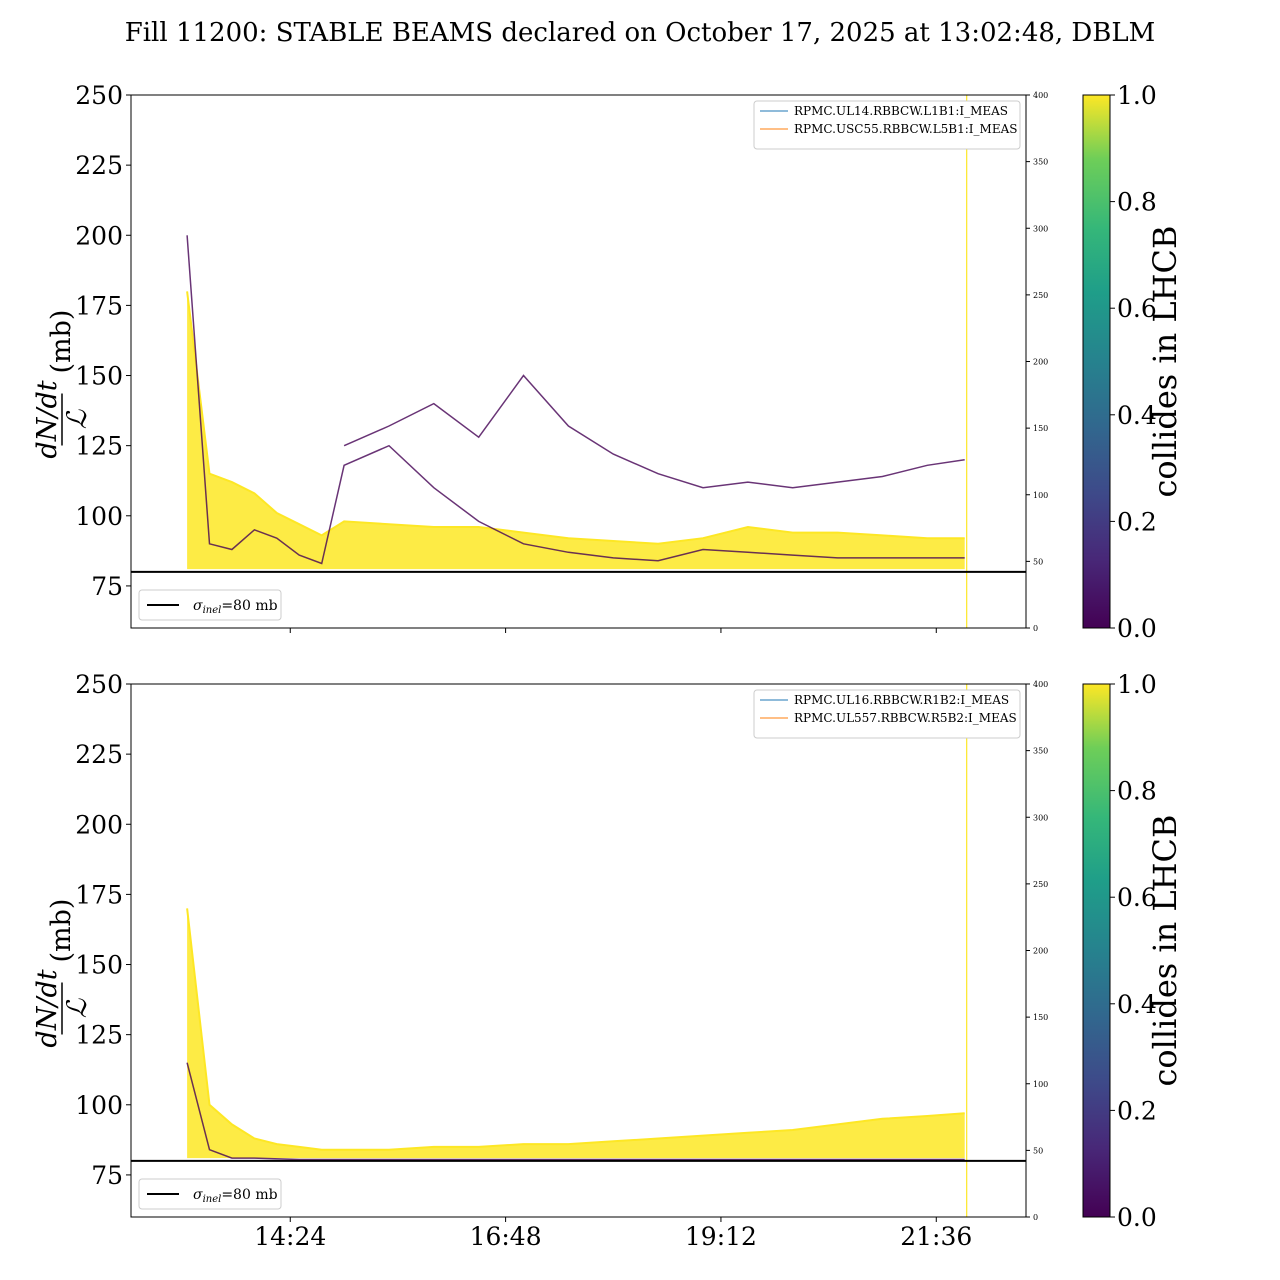 This screenshot has height=1280, width=1280. Describe the element at coordinates (1137, 202) in the screenshot. I see `panel1-colorbar-tick-label: 0.8` at that location.